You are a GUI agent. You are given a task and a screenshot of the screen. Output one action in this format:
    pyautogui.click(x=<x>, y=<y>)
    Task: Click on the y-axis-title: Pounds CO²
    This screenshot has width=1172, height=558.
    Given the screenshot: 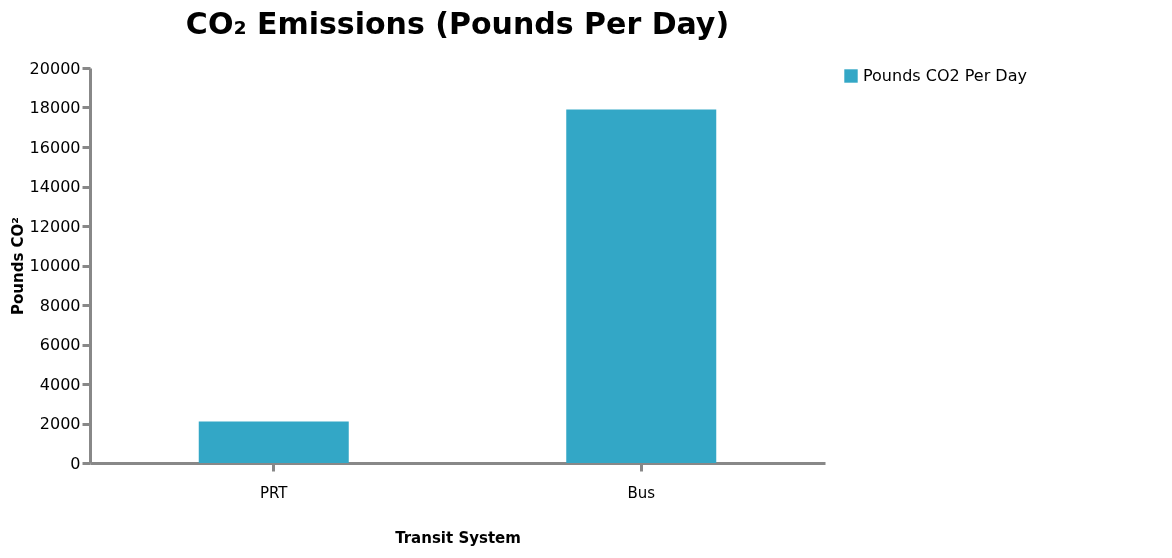 What is the action you would take?
    pyautogui.click(x=17, y=266)
    